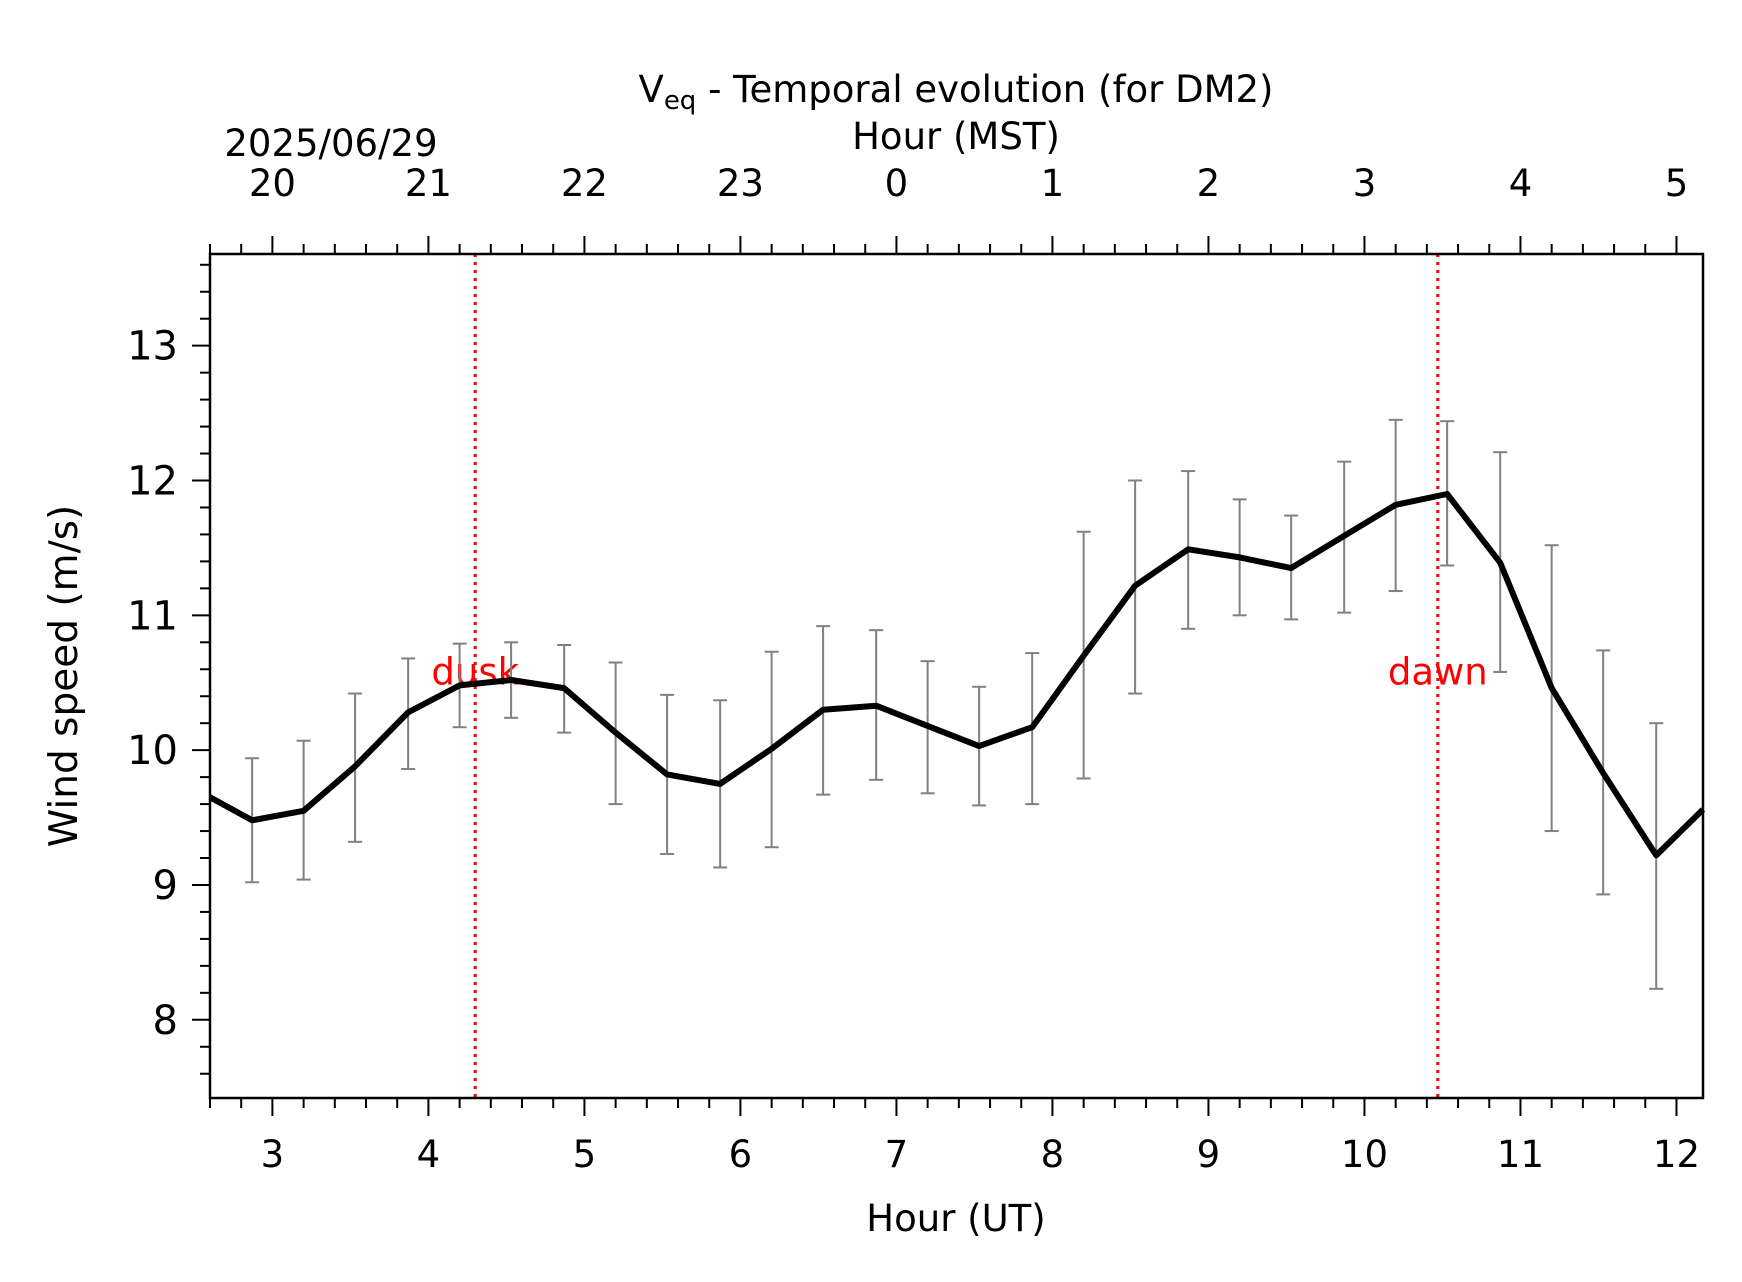  What do you see at coordinates (152, 616) in the screenshot?
I see `y-tick-label: 11` at bounding box center [152, 616].